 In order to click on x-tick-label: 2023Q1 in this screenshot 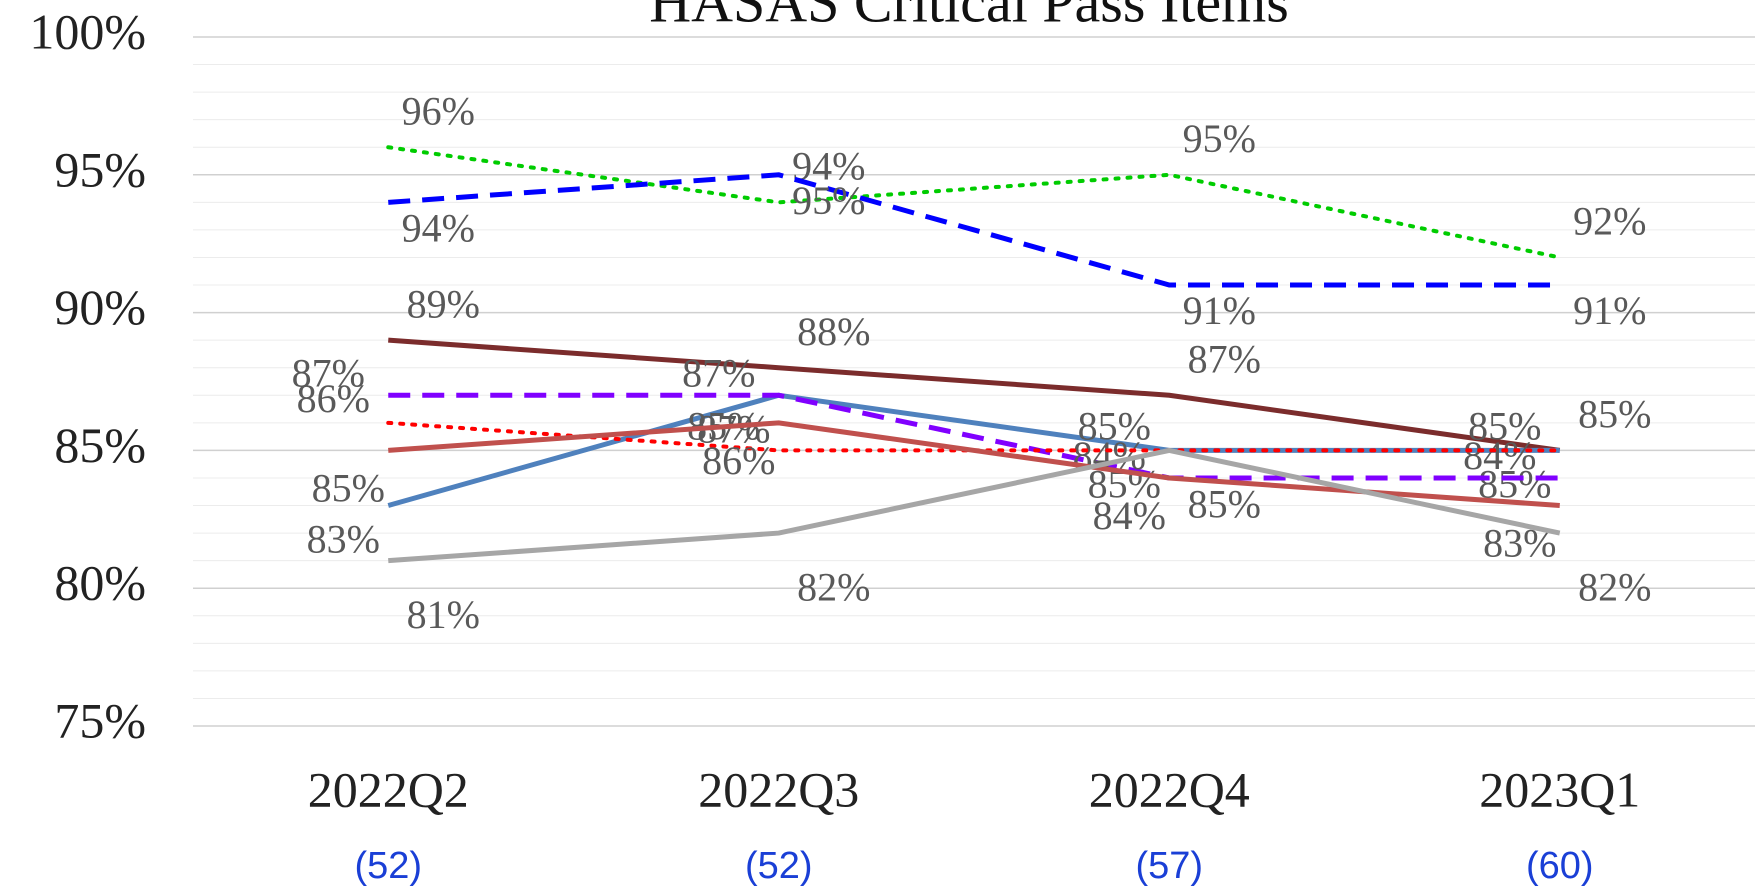, I will do `click(1559, 789)`.